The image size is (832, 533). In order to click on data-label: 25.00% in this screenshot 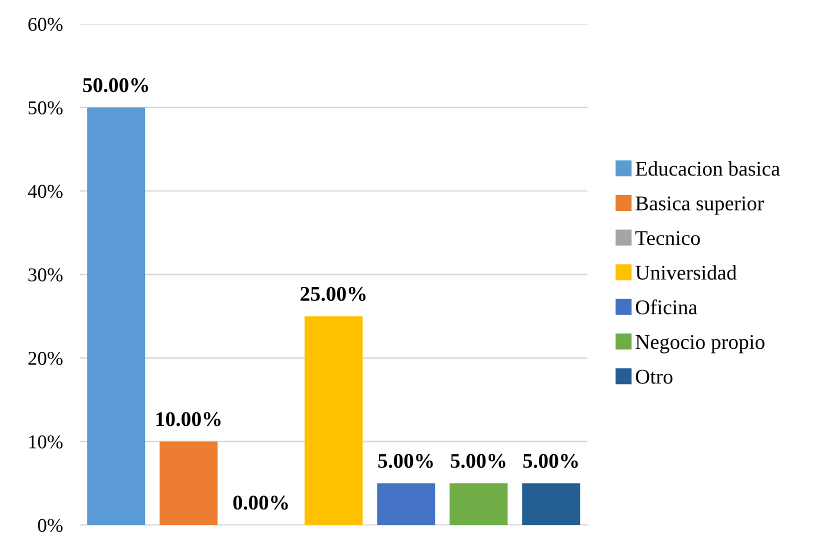, I will do `click(333, 293)`.